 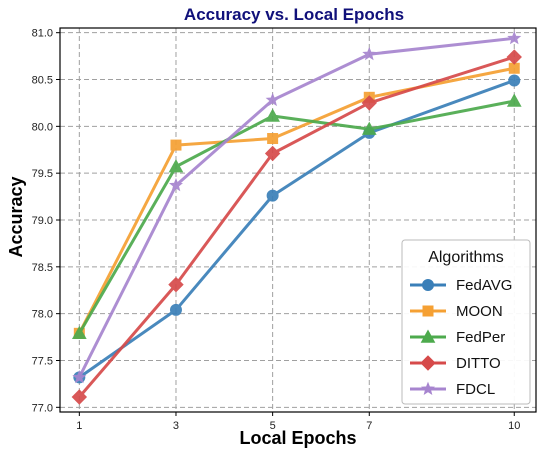 What do you see at coordinates (475, 389) in the screenshot?
I see `legend-label: FDCL` at bounding box center [475, 389].